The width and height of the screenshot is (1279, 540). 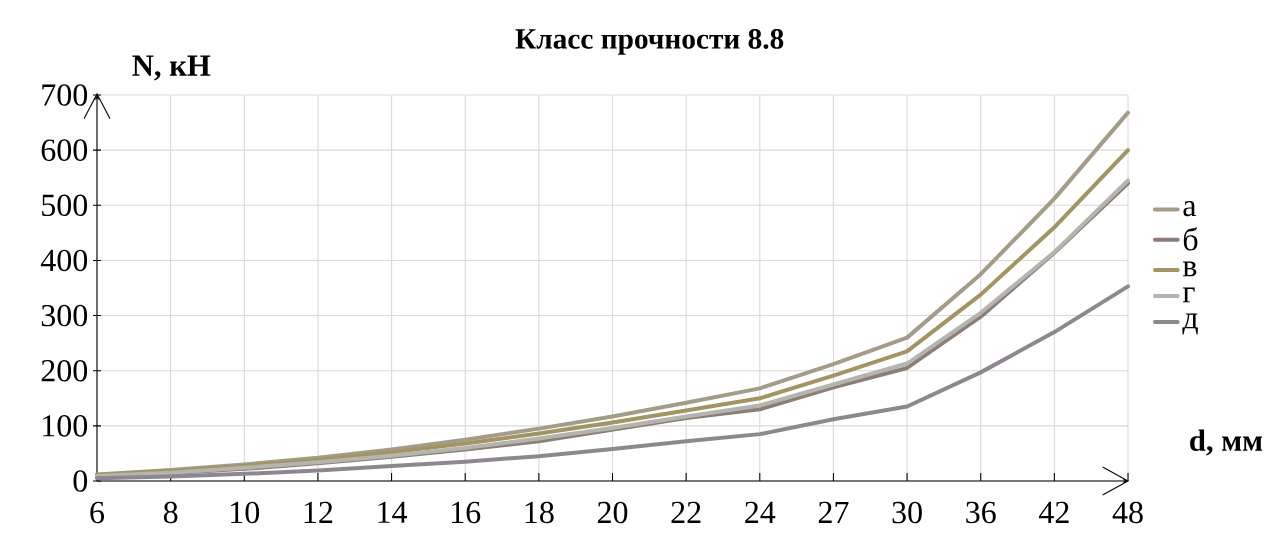 What do you see at coordinates (318, 512) in the screenshot?
I see `x-tick-label: 12` at bounding box center [318, 512].